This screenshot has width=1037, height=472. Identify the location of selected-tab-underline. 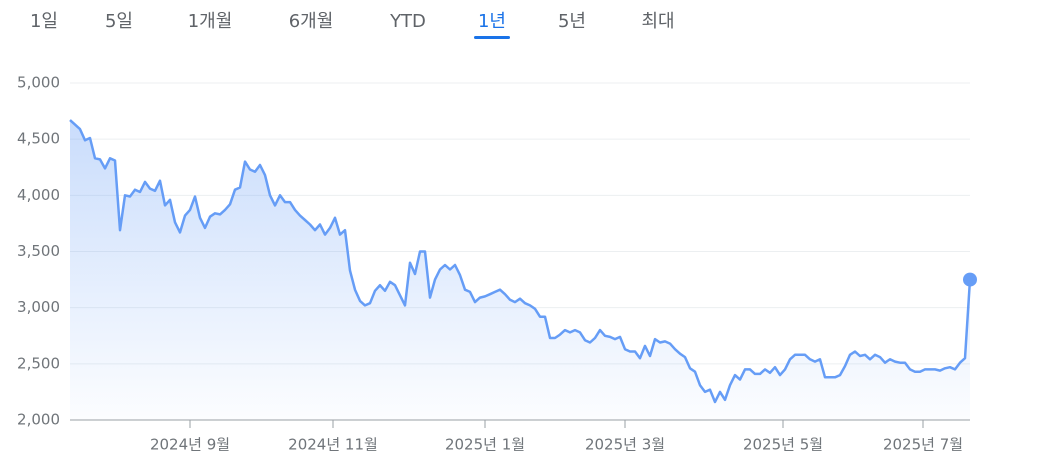
(492, 37).